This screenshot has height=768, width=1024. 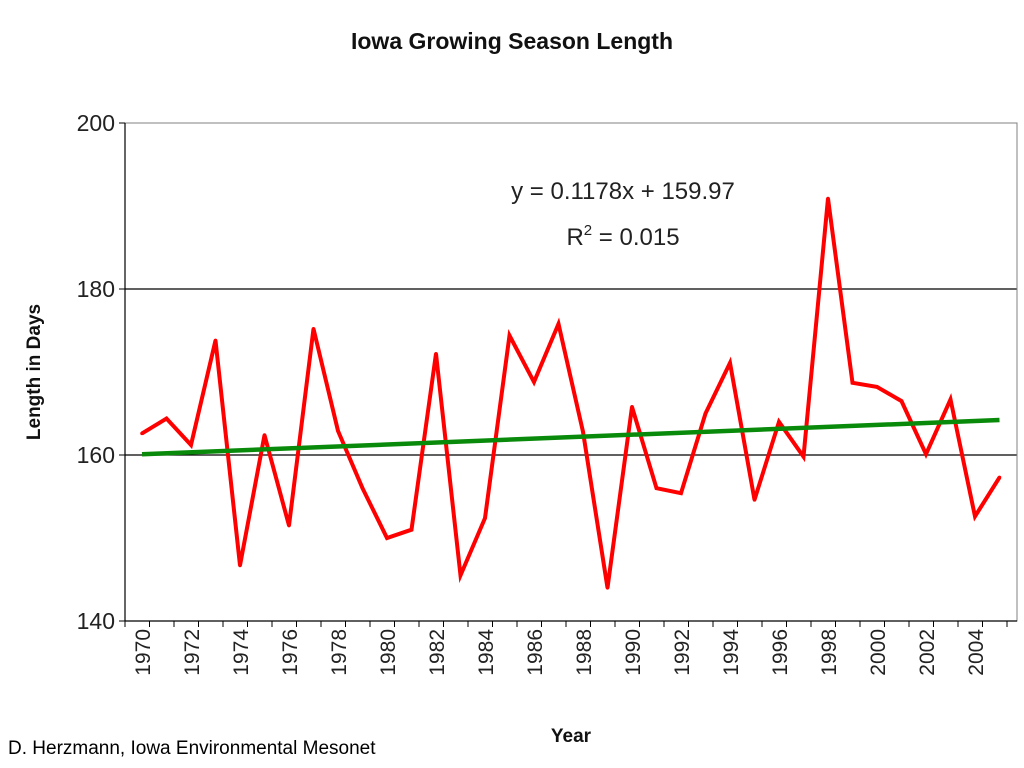 What do you see at coordinates (633, 652) in the screenshot?
I see `x-tick-label-1990: 1990` at bounding box center [633, 652].